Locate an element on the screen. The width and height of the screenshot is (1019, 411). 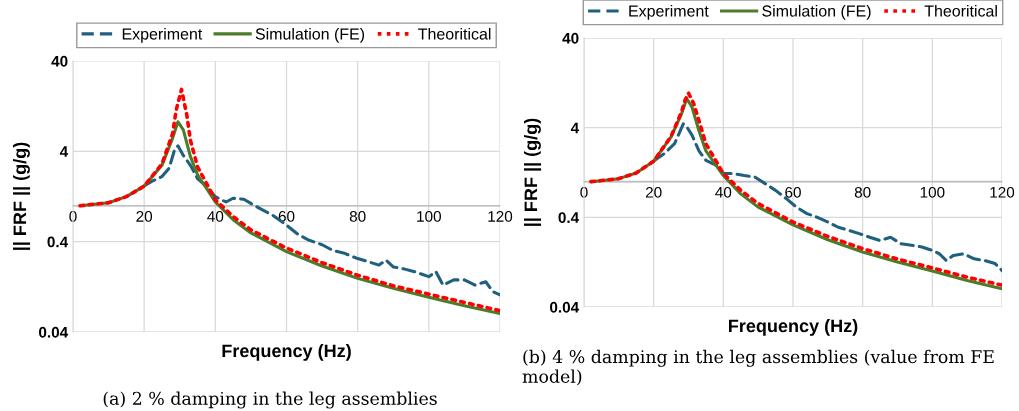
text: (b) 4 % damping in the leg assemblies (value from FE model) is located at coordinates (758, 367).